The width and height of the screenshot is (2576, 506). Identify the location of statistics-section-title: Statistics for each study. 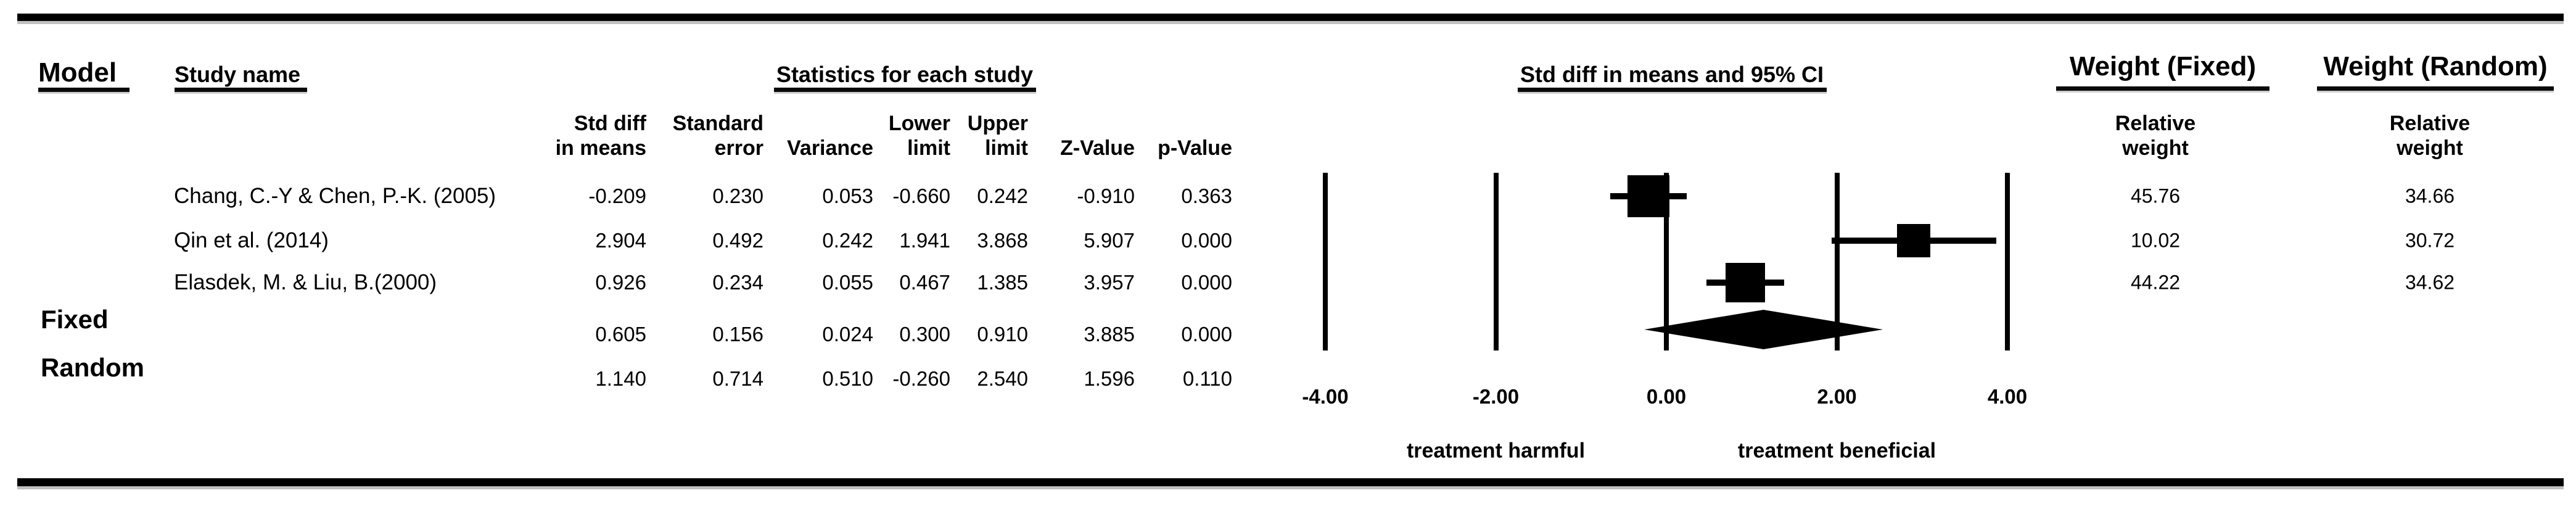
(905, 74).